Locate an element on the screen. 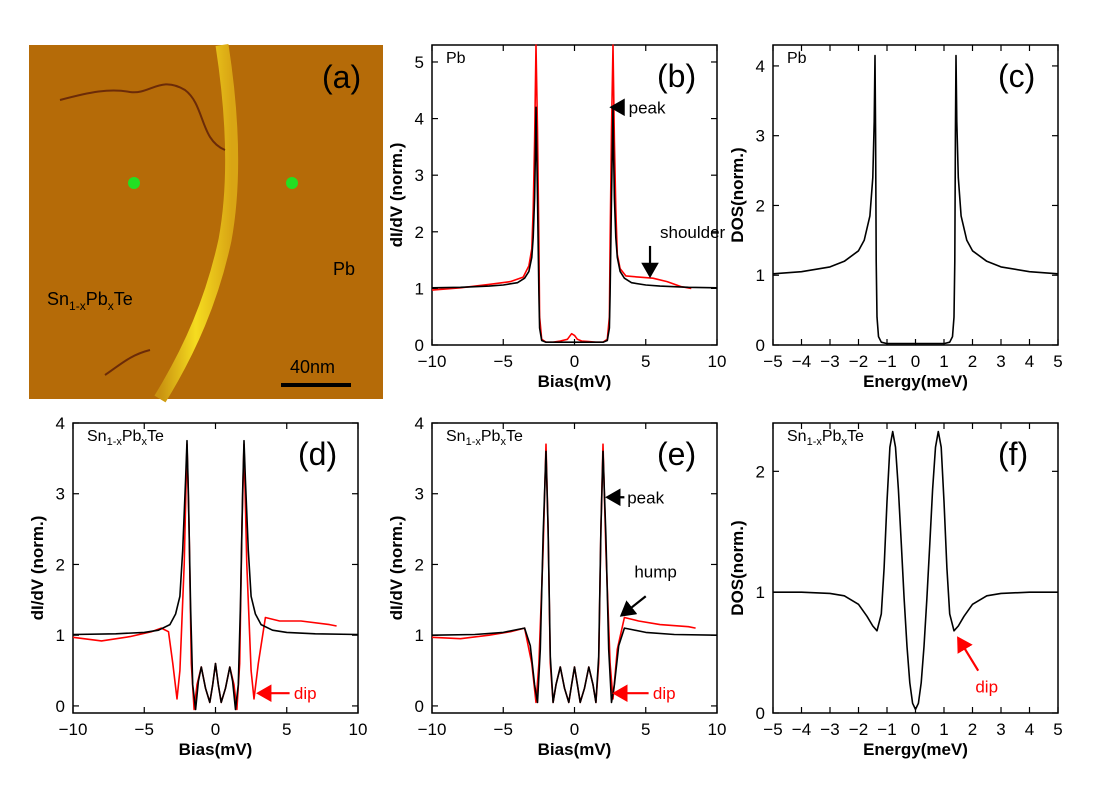 The image size is (1114, 786). stm-image-background is located at coordinates (206, 222).